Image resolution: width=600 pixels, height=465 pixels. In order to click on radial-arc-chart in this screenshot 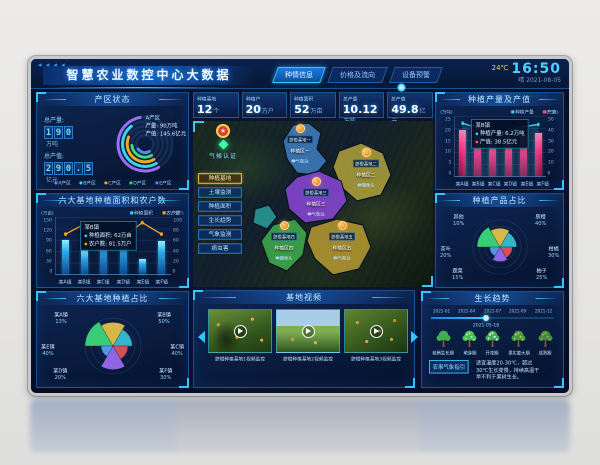, I will do `click(149, 143)`.